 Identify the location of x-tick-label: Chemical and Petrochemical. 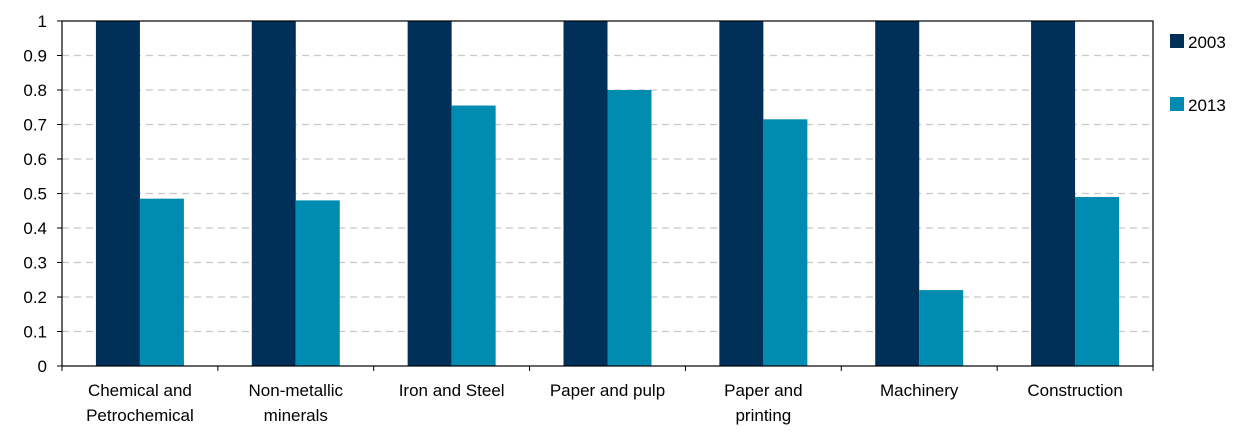
(140, 403).